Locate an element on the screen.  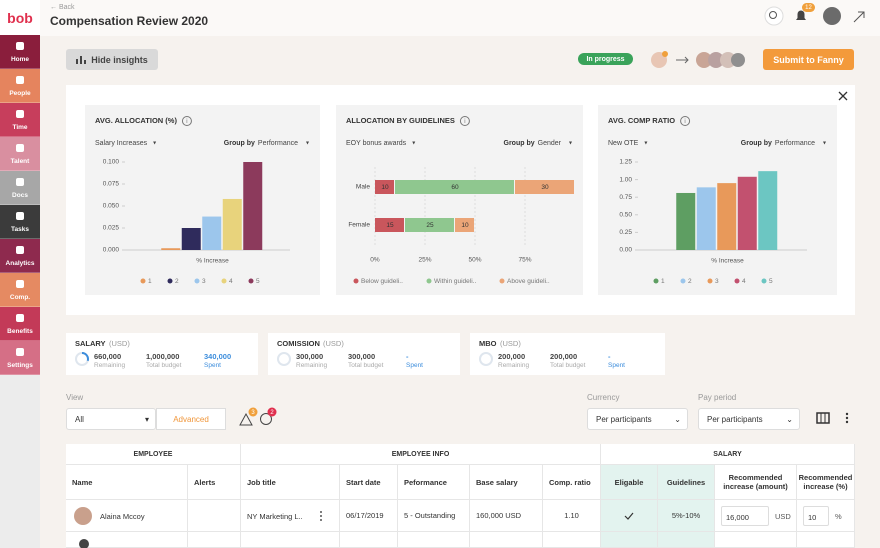
ring-progress is located at coordinates (85, 357).